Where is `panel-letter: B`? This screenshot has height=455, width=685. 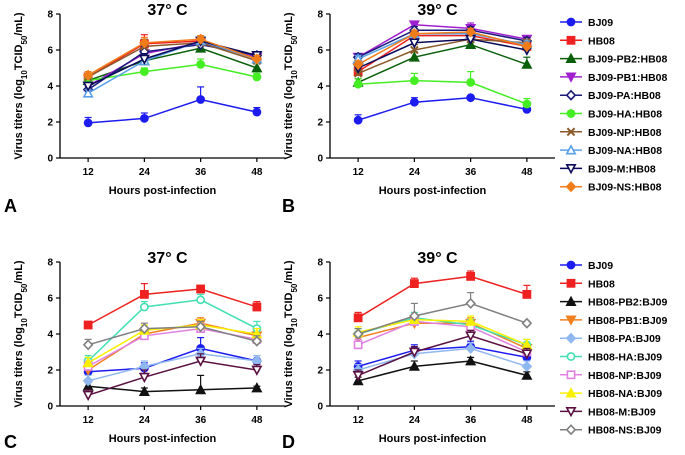
panel-letter: B is located at coordinates (288, 206).